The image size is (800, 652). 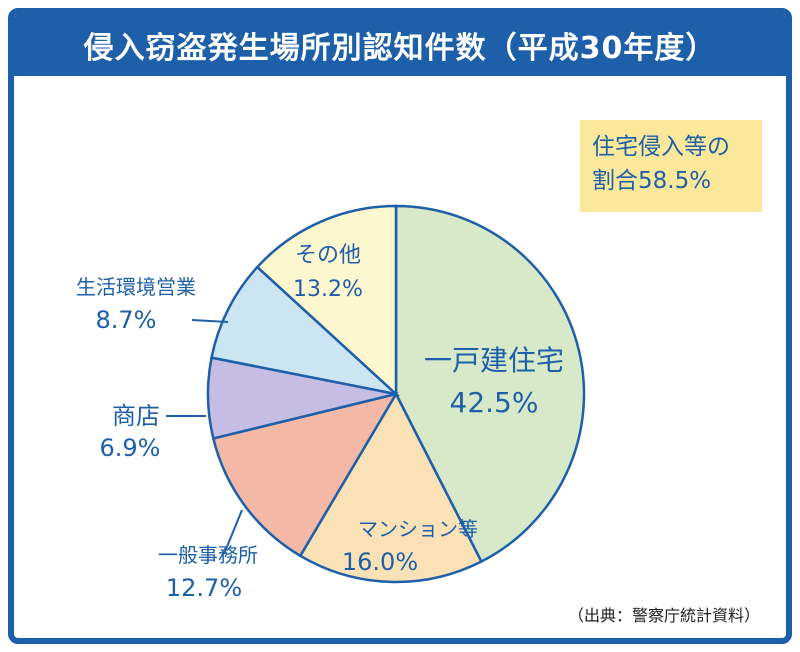 What do you see at coordinates (130, 448) in the screenshot?
I see `slice-value-3: 6.9%` at bounding box center [130, 448].